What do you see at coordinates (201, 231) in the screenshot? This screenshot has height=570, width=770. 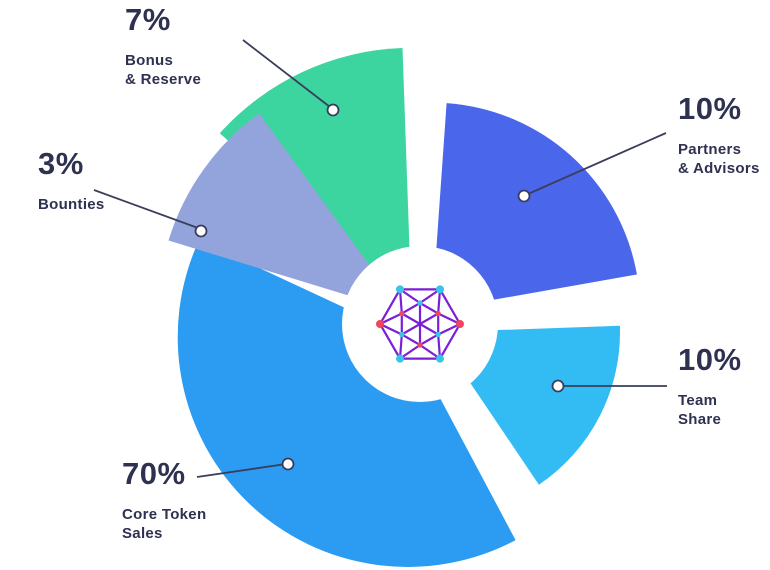 I see `marker-bounties` at bounding box center [201, 231].